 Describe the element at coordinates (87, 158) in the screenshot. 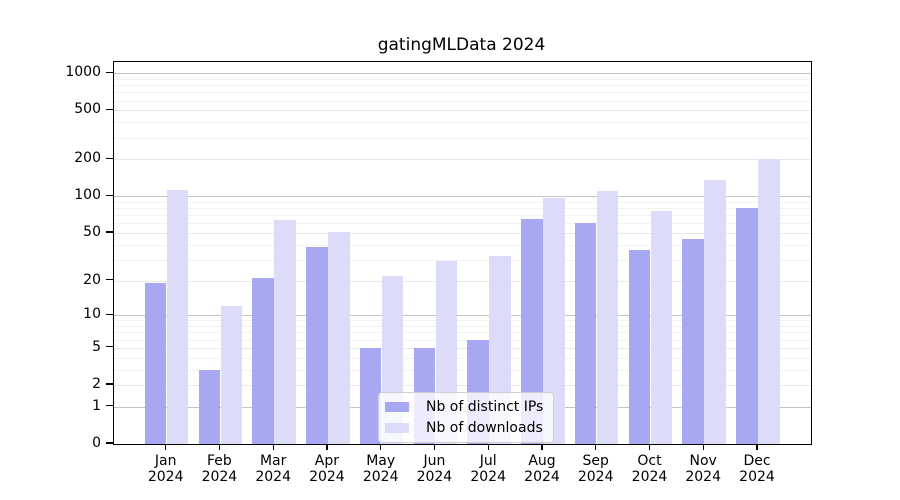

I see `y-tick-label-200: 200` at that location.